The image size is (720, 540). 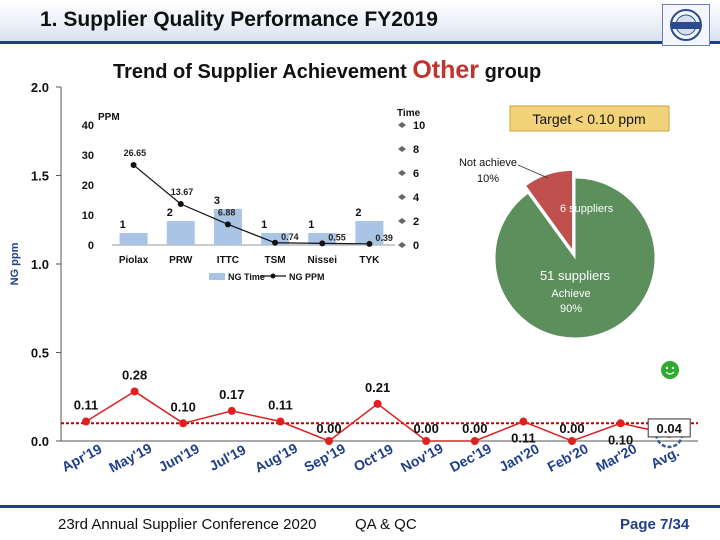 What do you see at coordinates (422, 458) in the screenshot?
I see `x-tick-label: Nov'19` at bounding box center [422, 458].